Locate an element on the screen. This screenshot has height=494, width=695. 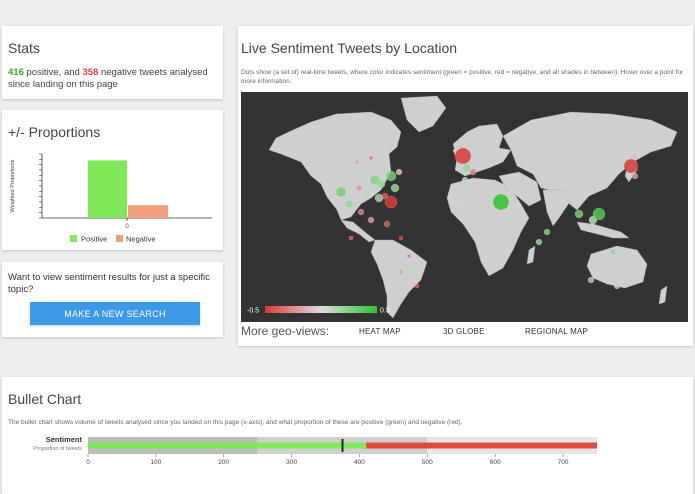
bullet-tick-label: 700 is located at coordinates (563, 462).